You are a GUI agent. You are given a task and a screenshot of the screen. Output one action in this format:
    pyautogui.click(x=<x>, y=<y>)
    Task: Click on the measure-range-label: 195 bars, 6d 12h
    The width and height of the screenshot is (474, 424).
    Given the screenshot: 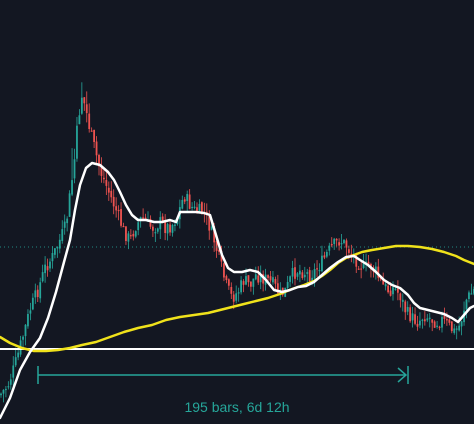 What is the action you would take?
    pyautogui.click(x=237, y=407)
    